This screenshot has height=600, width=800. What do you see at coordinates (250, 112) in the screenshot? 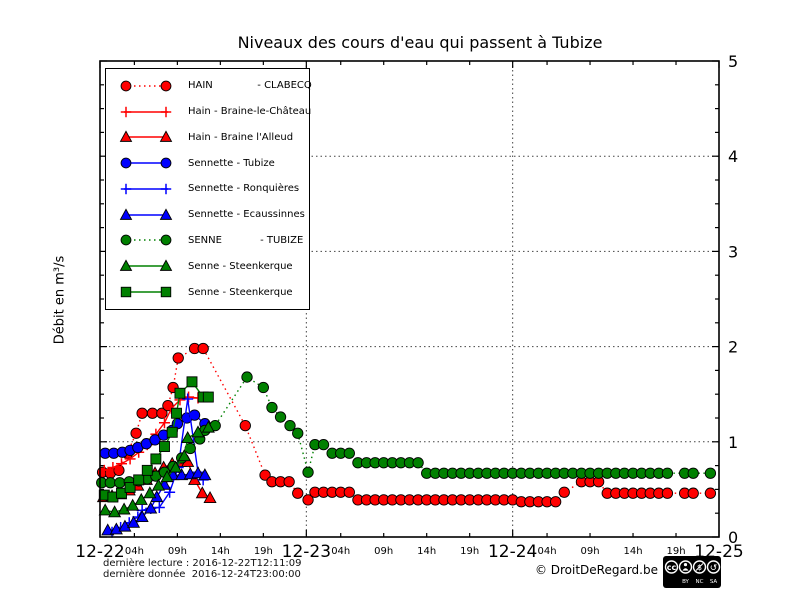
I see `legend-label: Hain - Braine-le-Château` at bounding box center [250, 112].